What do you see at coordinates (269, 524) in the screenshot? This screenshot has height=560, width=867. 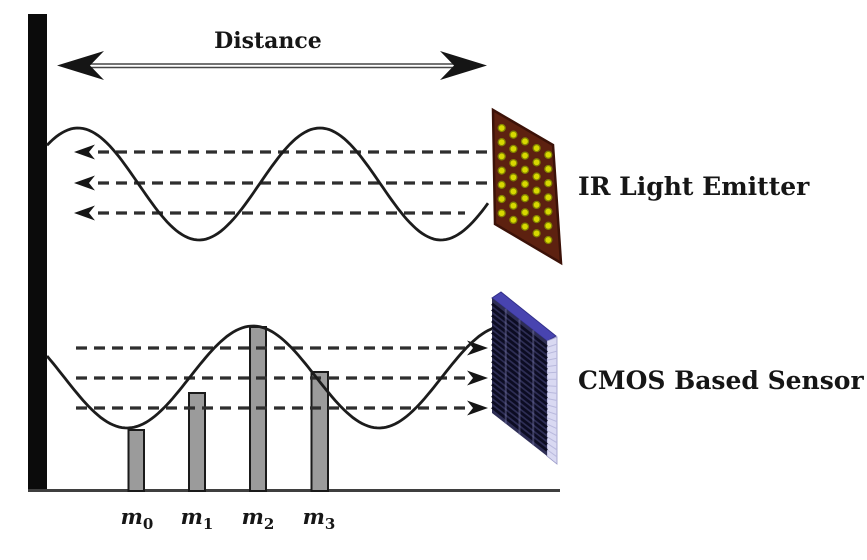 I see `sample-label-m2-sub: 2` at bounding box center [269, 524].